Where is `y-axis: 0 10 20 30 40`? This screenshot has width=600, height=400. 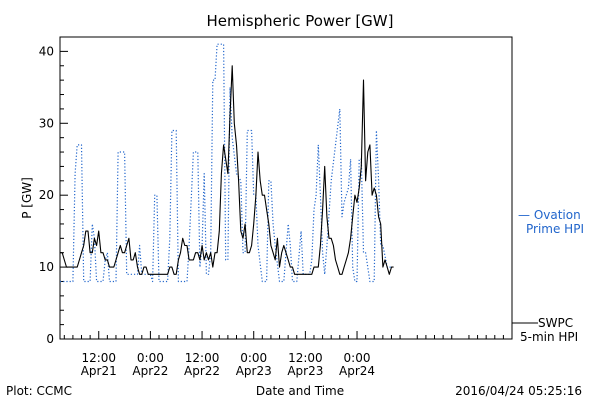 y-axis: 0 10 20 30 40 is located at coordinates (53, 195).